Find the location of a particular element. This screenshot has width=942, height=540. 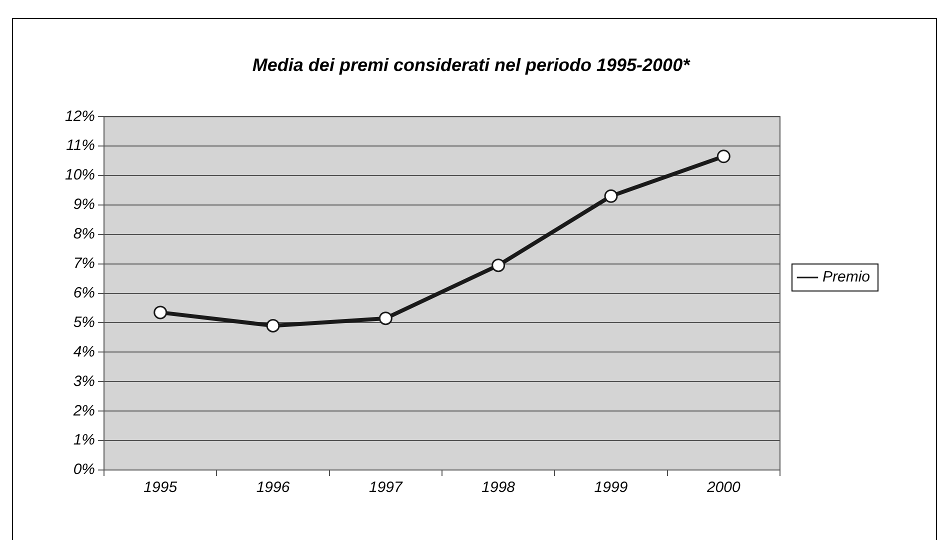

y-tick-label: 8% is located at coordinates (84, 234).